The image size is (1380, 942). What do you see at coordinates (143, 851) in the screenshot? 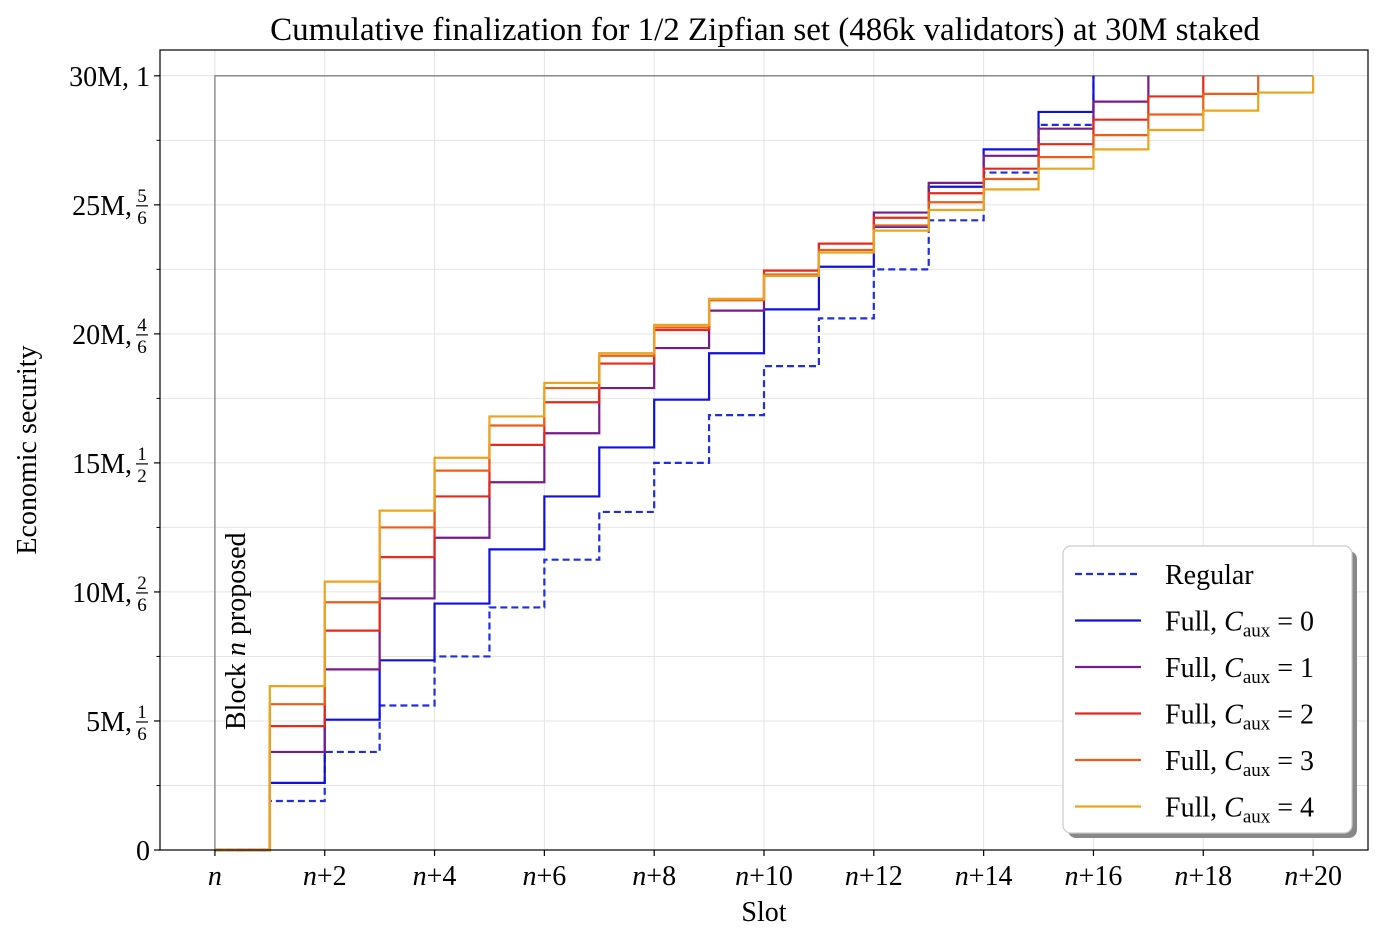
I see `y-tick-label-0: 0` at bounding box center [143, 851].